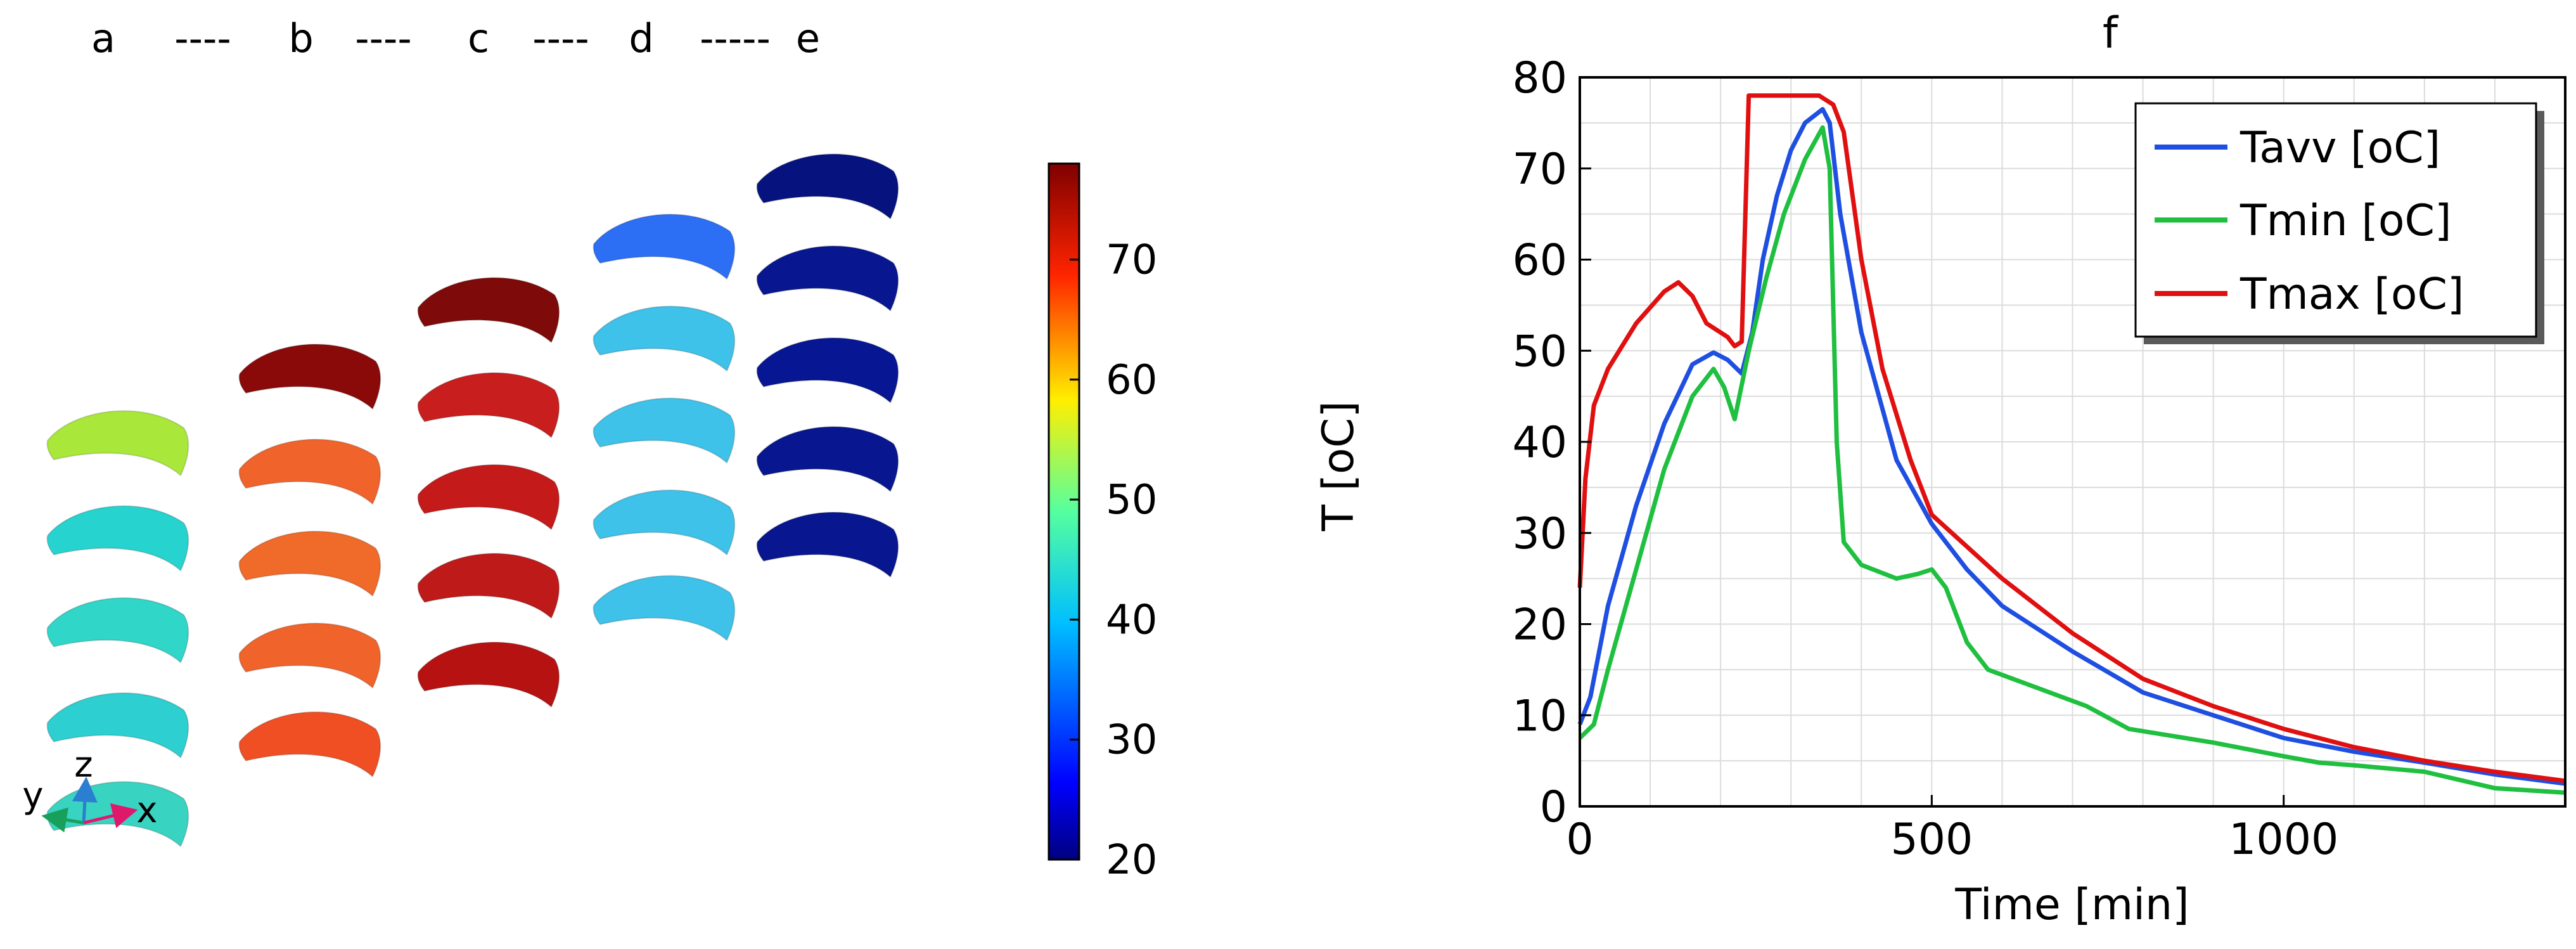 The height and width of the screenshot is (949, 2576). I want to click on sequence-dash: -----, so click(735, 38).